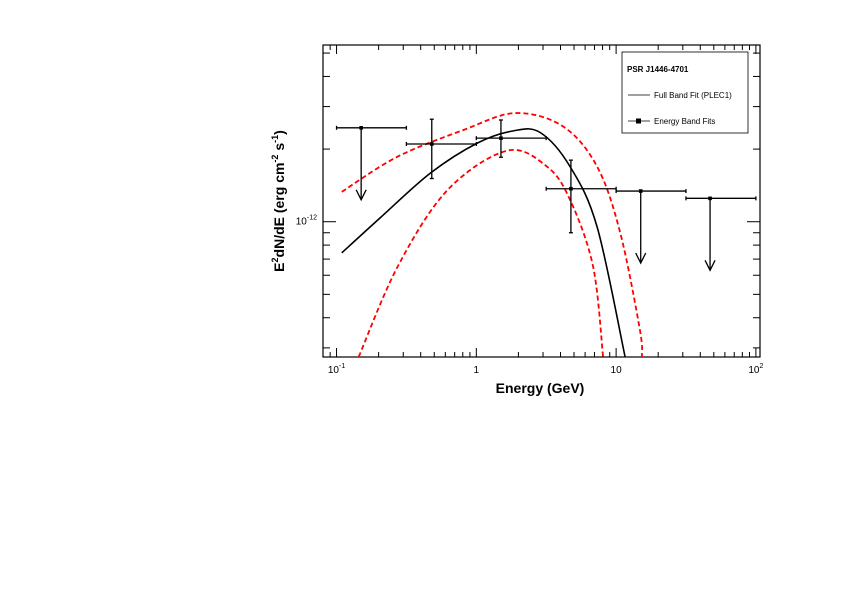 The width and height of the screenshot is (842, 595). I want to click on x-tick-labels: 10⁻¹ 1 10 10², so click(546, 369).